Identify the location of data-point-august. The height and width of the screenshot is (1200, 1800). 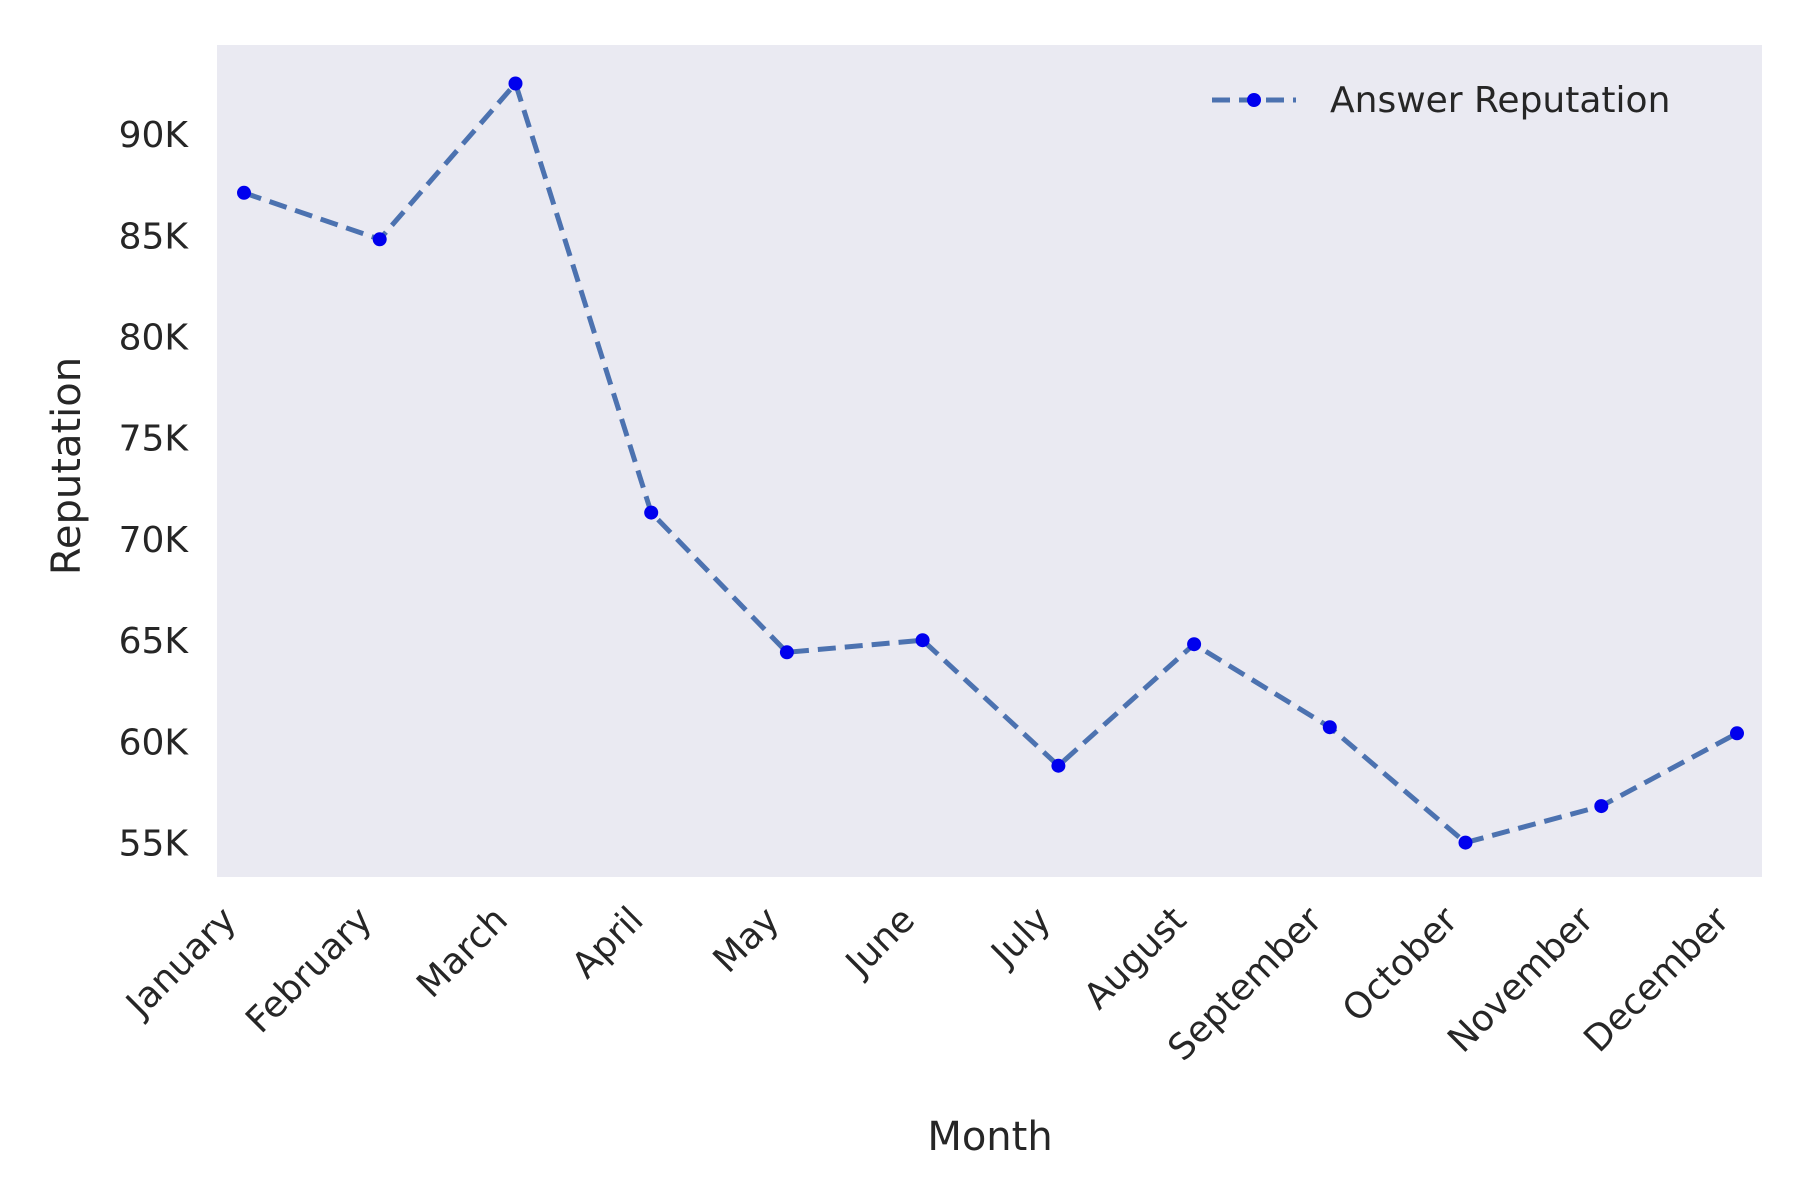
(1194, 644).